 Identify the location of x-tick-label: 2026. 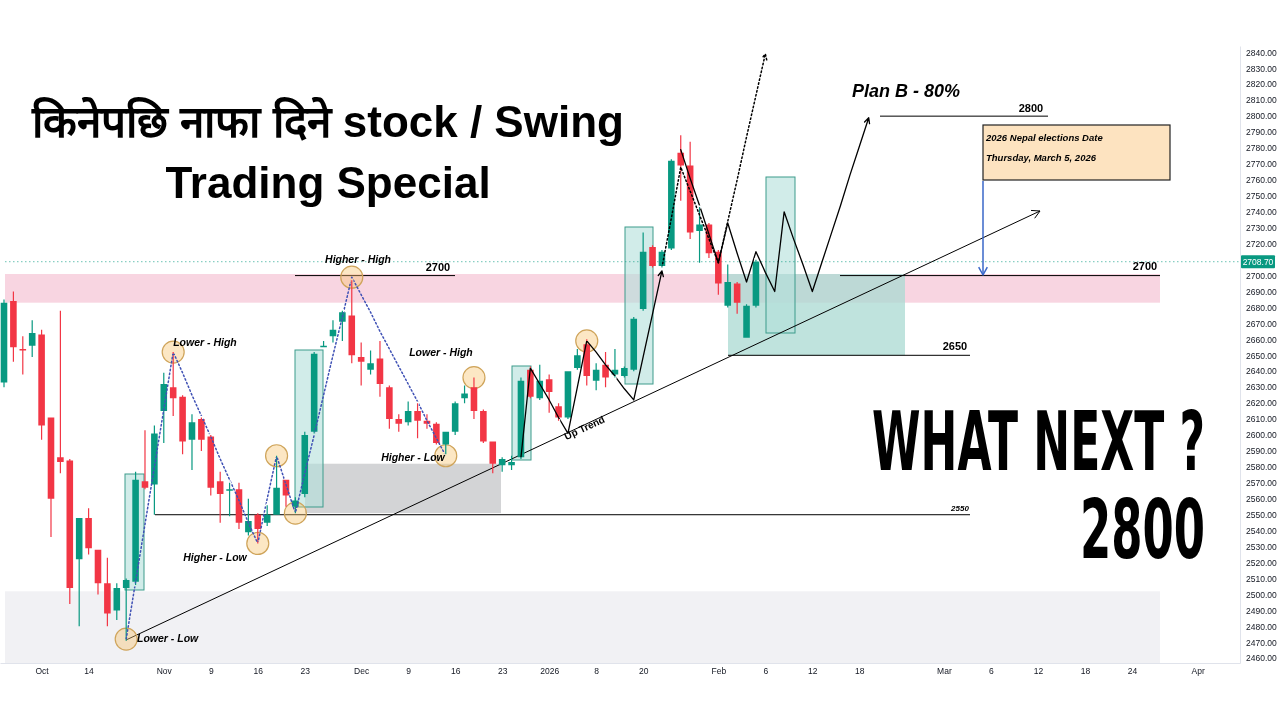
(550, 671).